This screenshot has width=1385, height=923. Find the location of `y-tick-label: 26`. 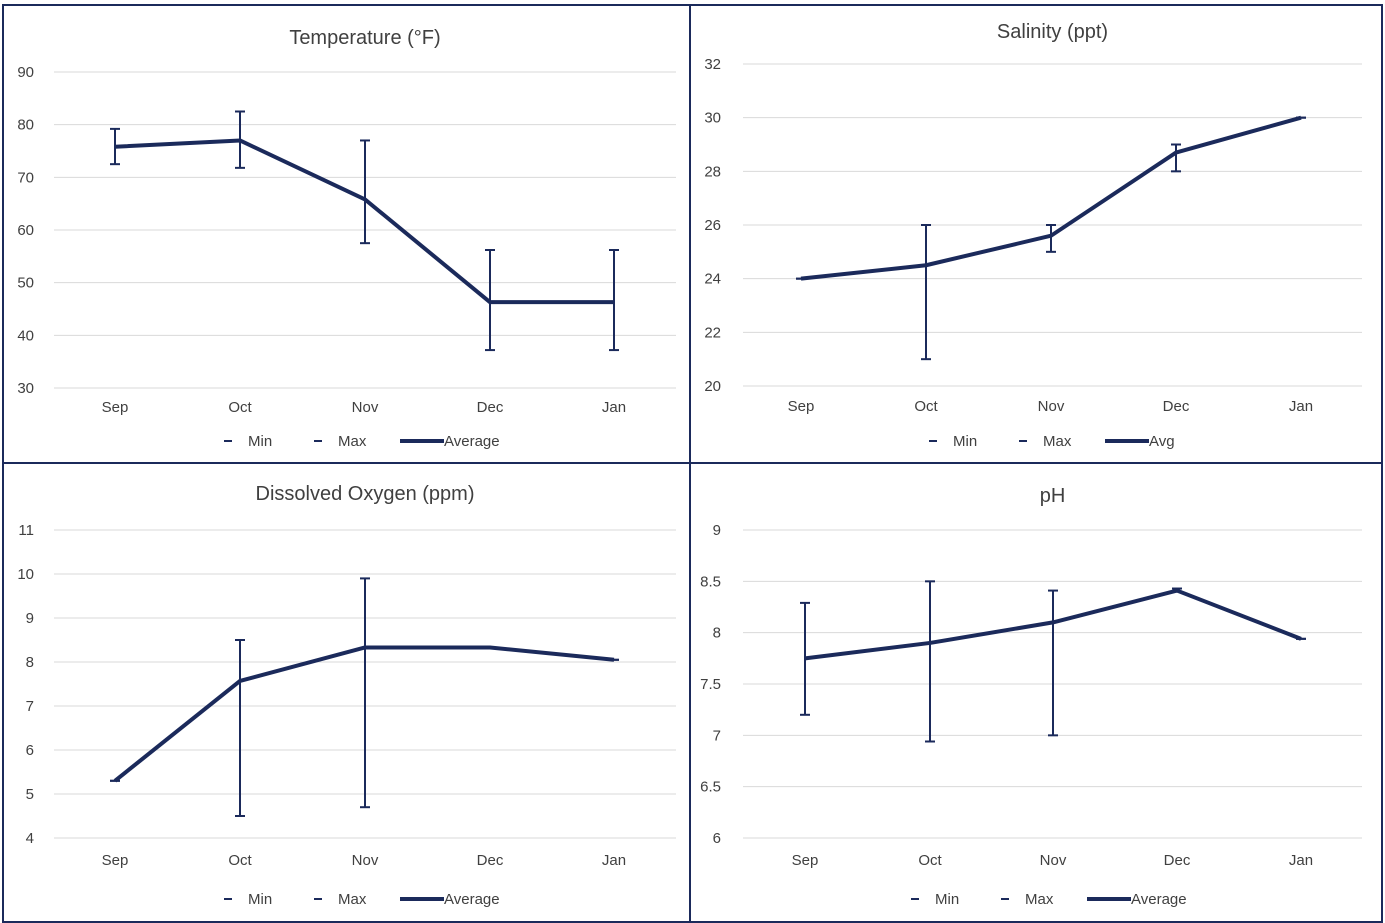

y-tick-label: 26 is located at coordinates (712, 225).